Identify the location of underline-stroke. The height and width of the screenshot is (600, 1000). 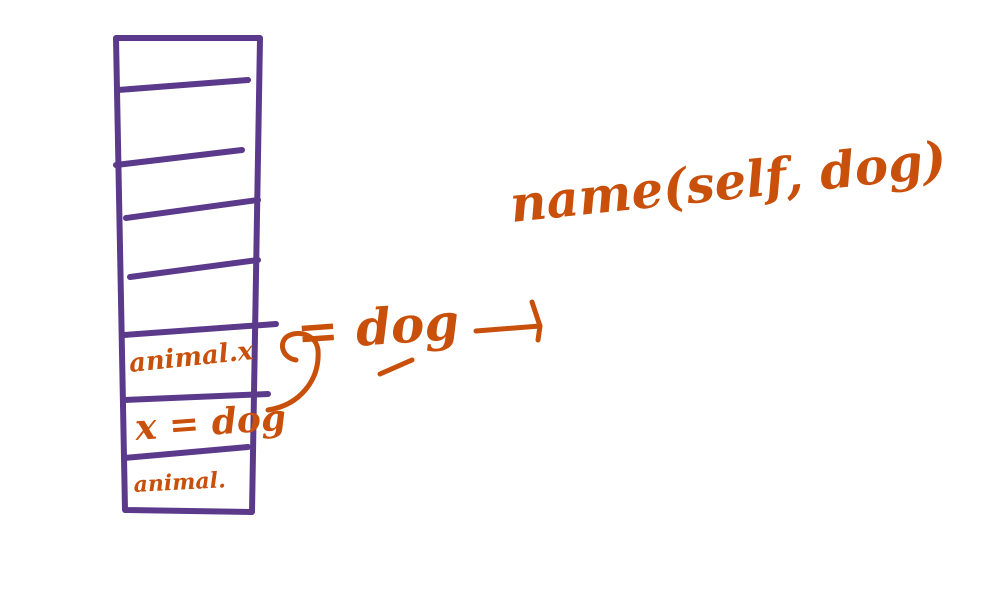
(396, 367).